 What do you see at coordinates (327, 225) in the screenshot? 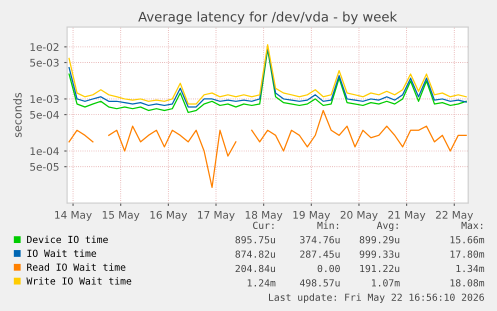
I see `text: Min:` at bounding box center [327, 225].